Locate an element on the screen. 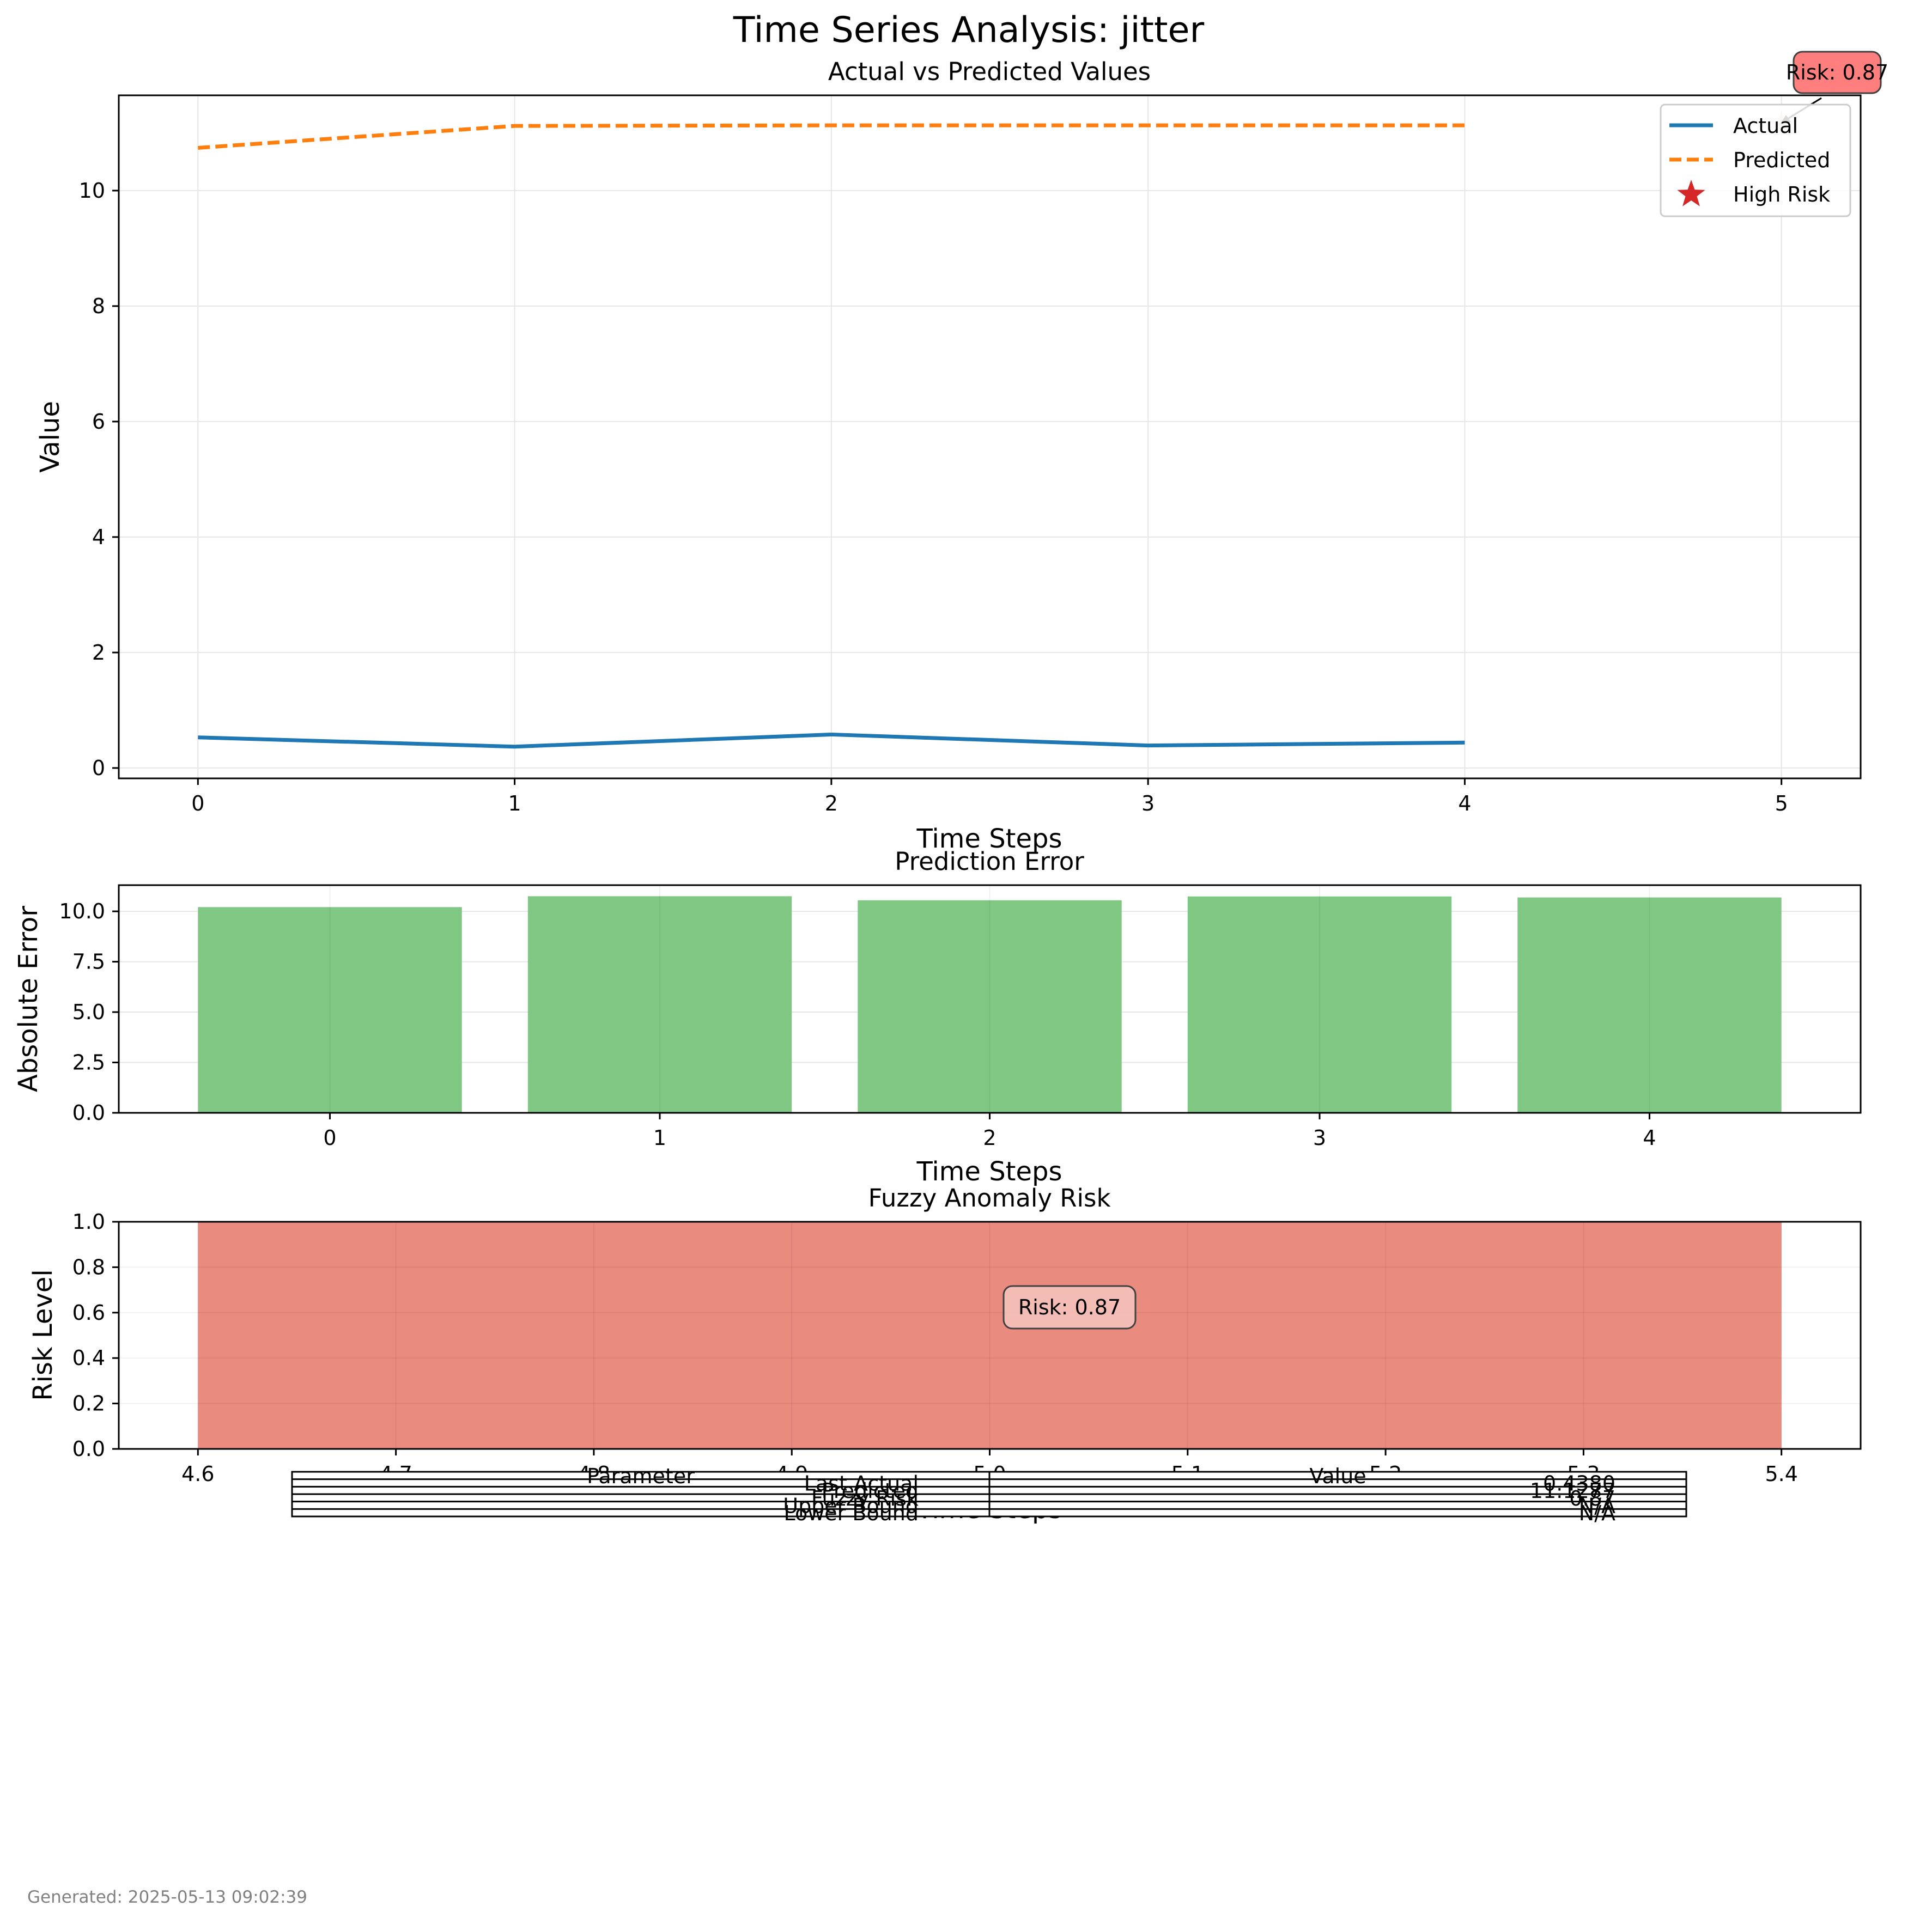 The image size is (1932, 1919). table-cell-value: 0.87 is located at coordinates (1592, 1498).